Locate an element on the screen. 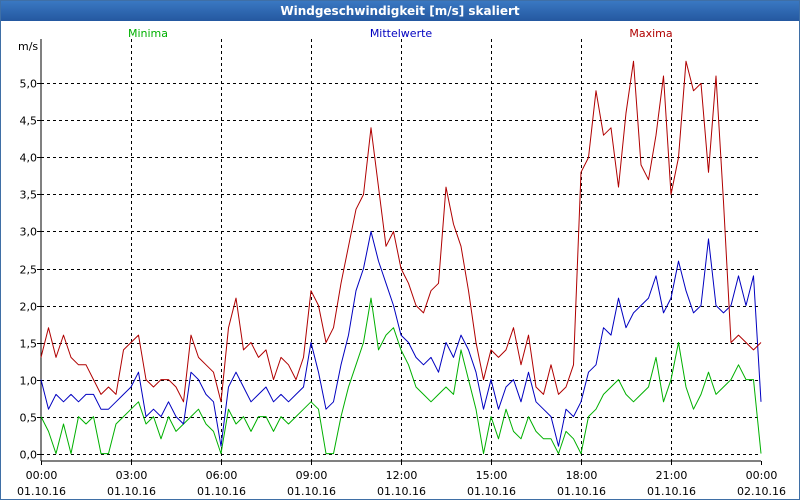 This screenshot has width=800, height=500. x-tick-time-label: 15:00 is located at coordinates (492, 475).